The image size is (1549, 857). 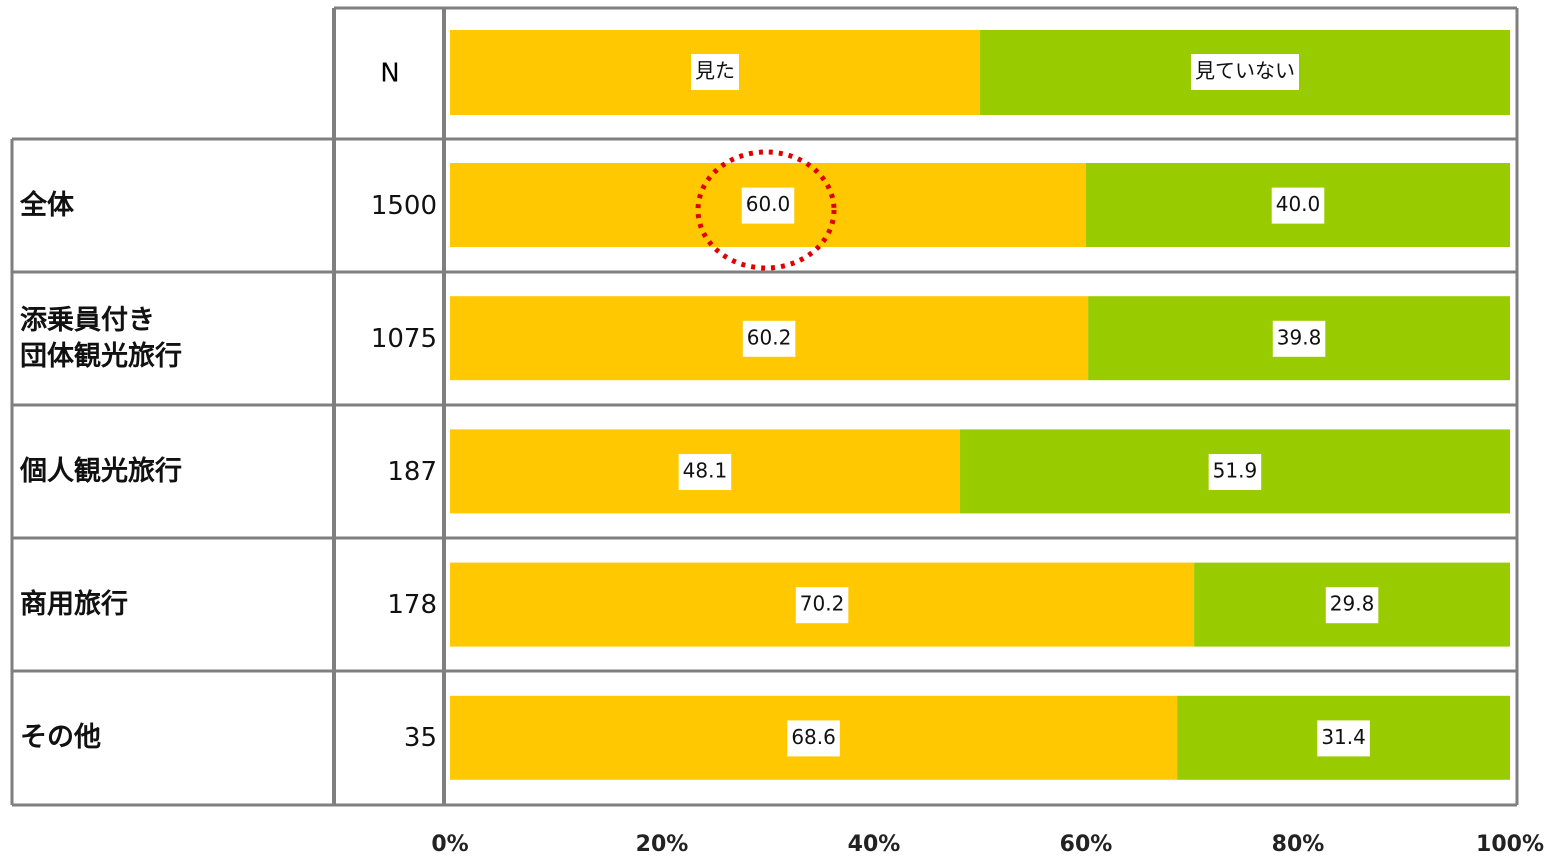 I want to click on highlight-circle, so click(x=766, y=210).